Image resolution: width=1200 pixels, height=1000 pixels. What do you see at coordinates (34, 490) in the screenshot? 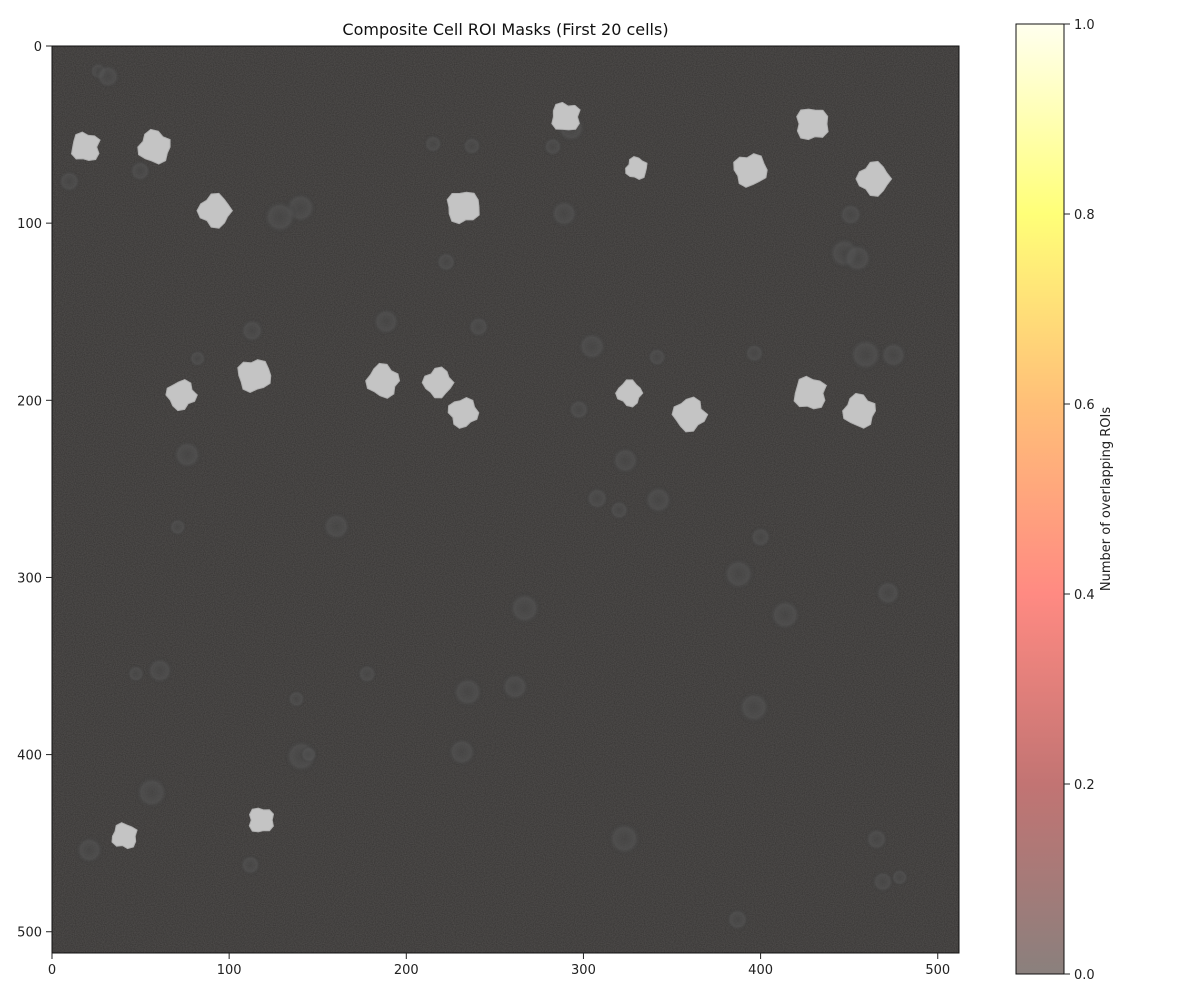
I see `y-axis: 0 100 200 300 400 500` at bounding box center [34, 490].